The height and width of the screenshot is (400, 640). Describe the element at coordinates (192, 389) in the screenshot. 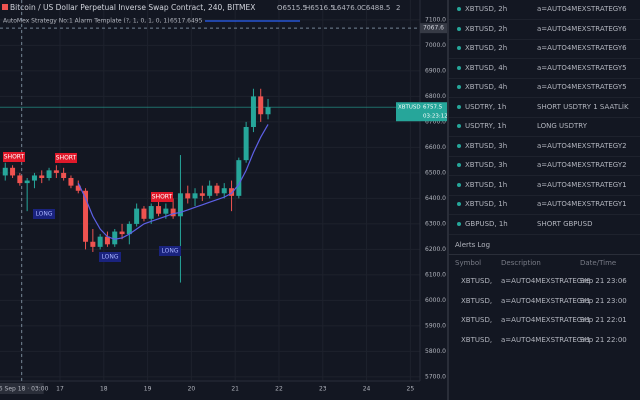

I see `x-tick-label: 20` at that location.